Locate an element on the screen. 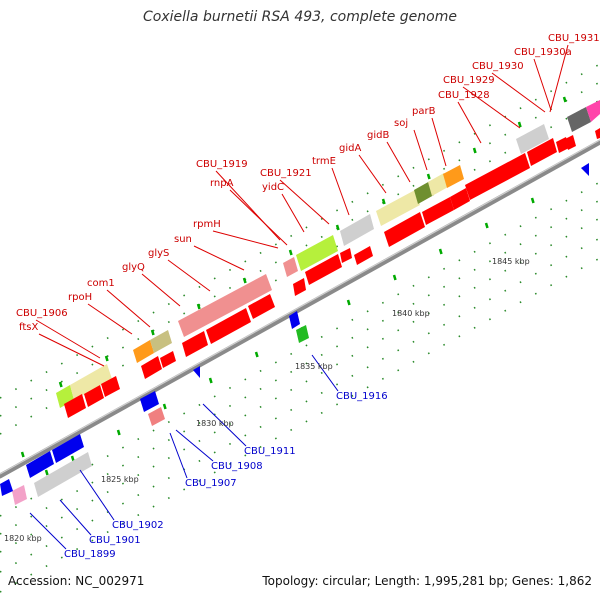 Image resolution: width=600 pixels, height=600 pixels. gene-label-cbu_1930: CBU_1930 is located at coordinates (498, 66).